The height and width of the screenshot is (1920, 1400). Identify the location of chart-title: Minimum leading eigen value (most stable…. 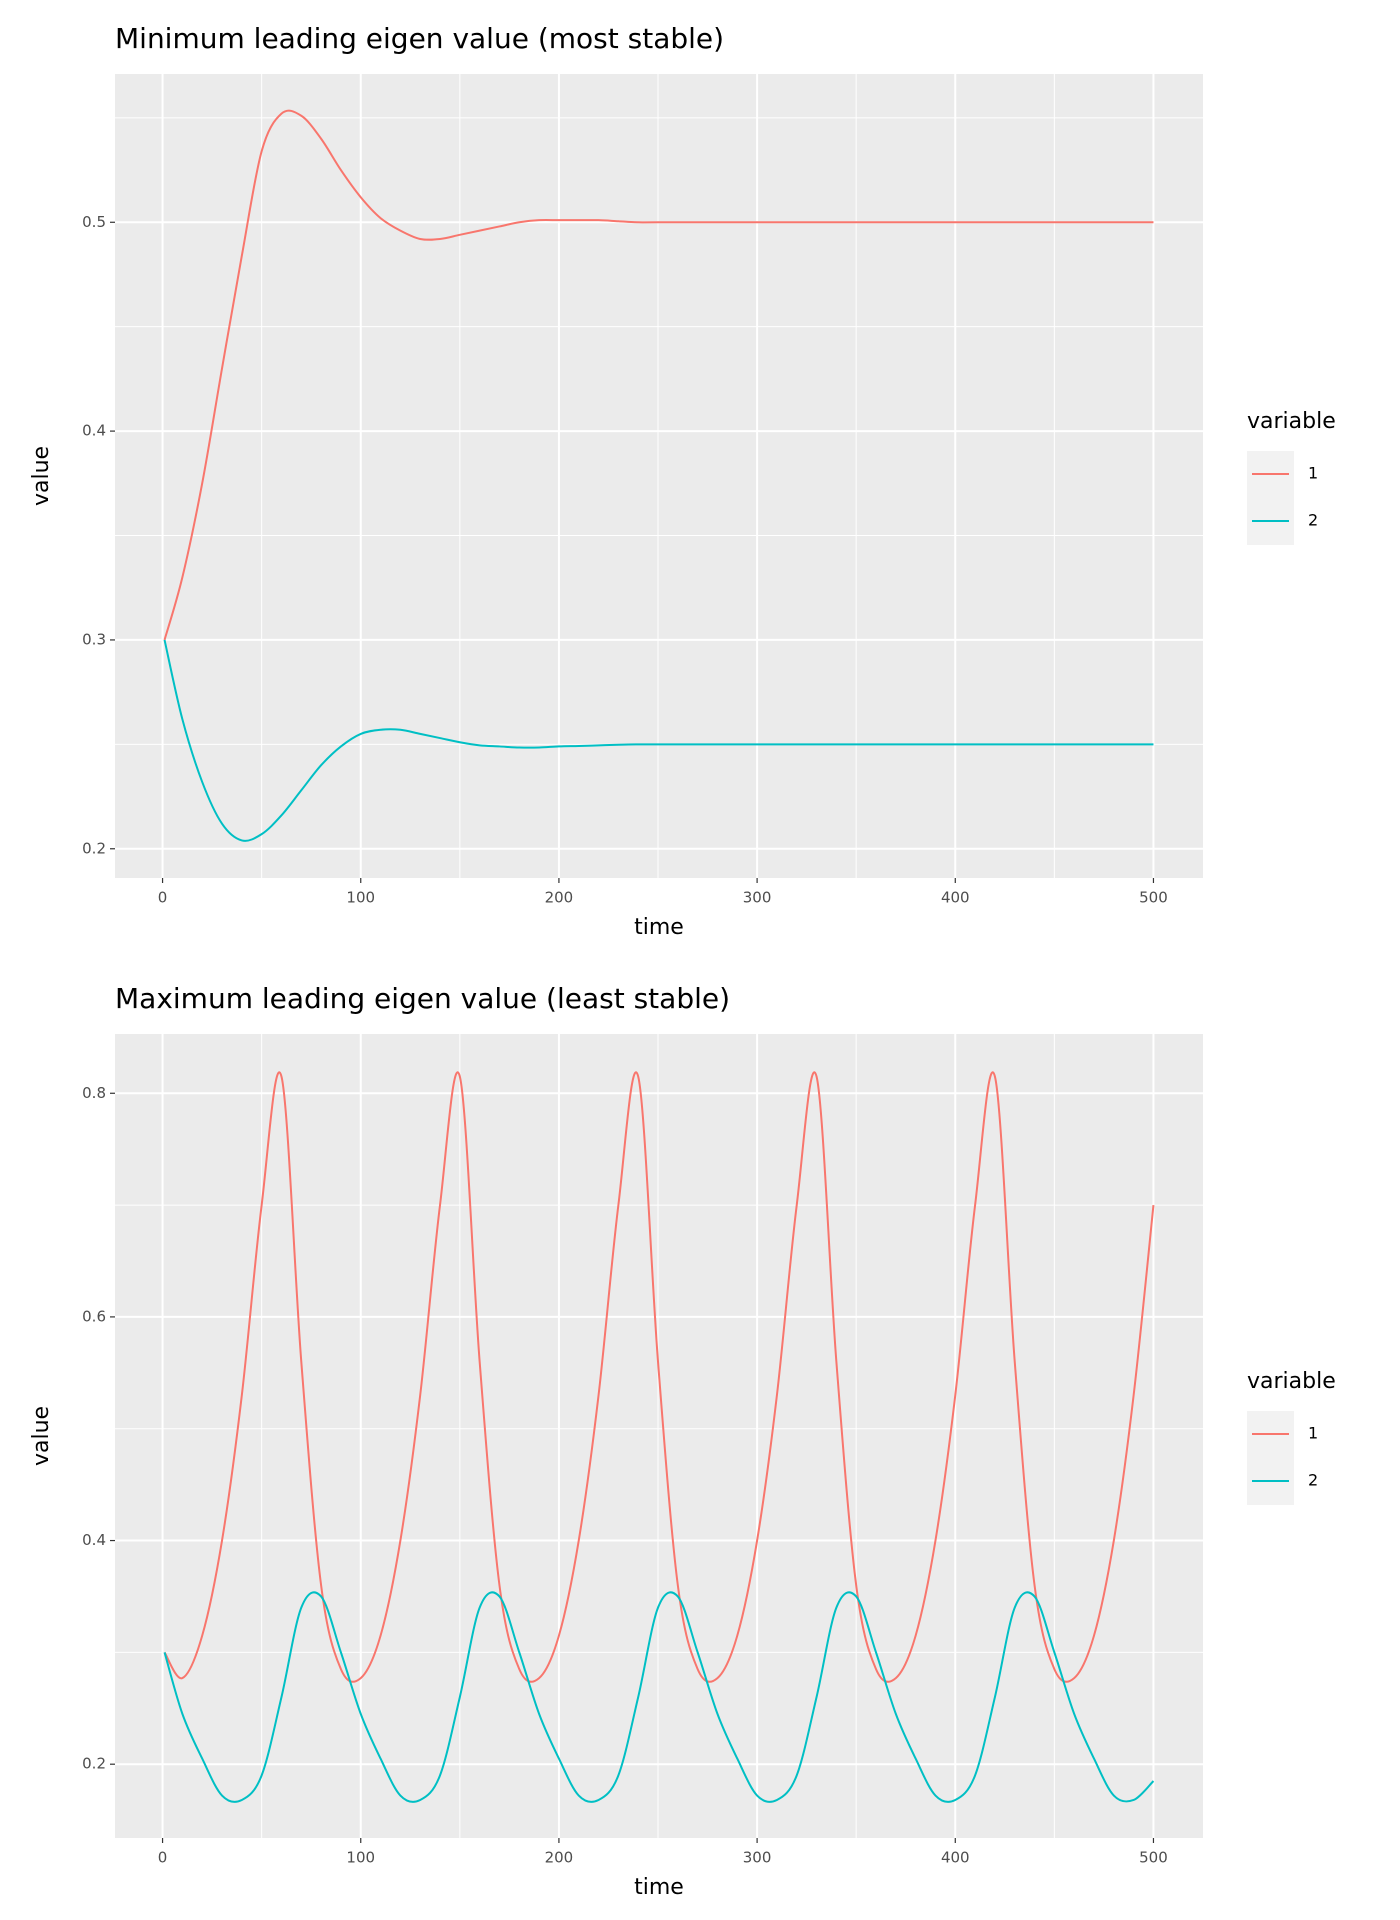
(419, 38).